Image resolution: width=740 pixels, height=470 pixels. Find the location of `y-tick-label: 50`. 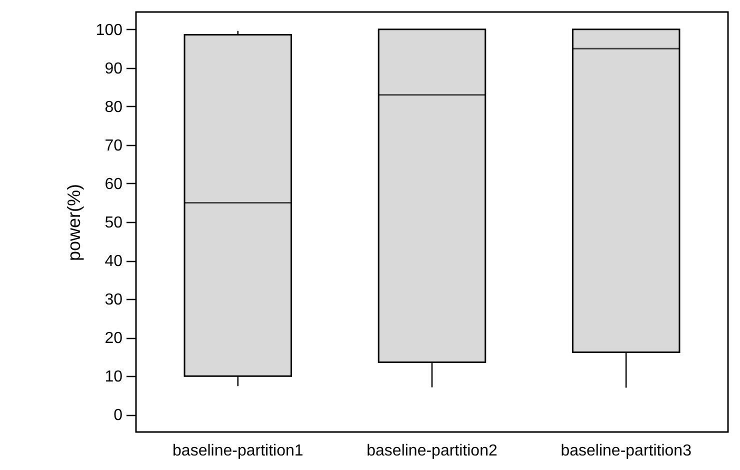

y-tick-label: 50 is located at coordinates (113, 223).